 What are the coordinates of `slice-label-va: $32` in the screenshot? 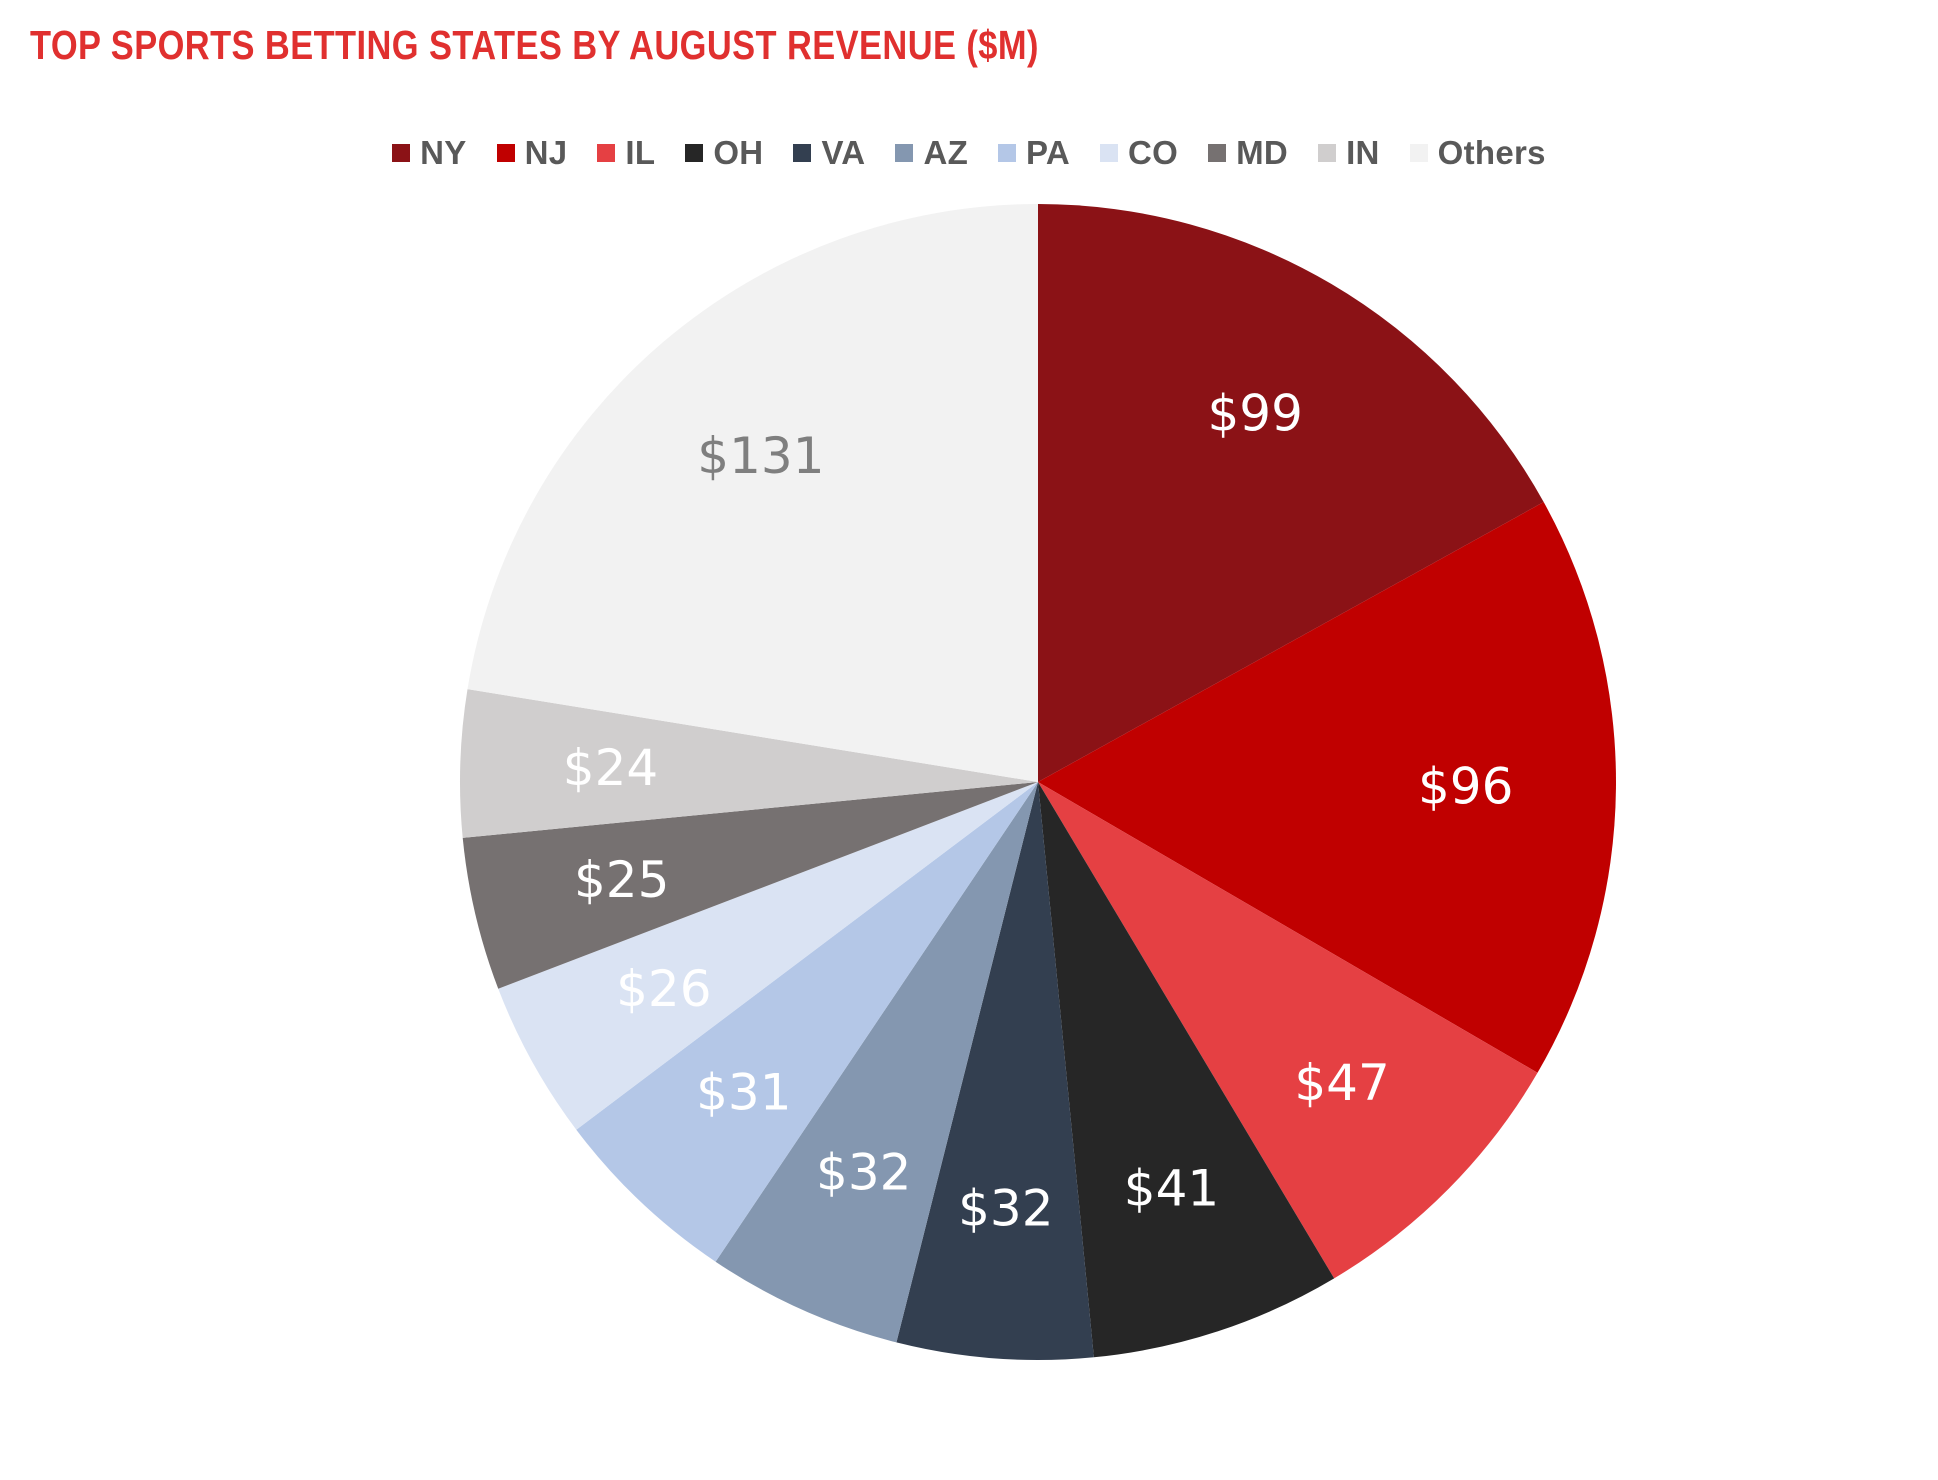 It's located at (1005, 1209).